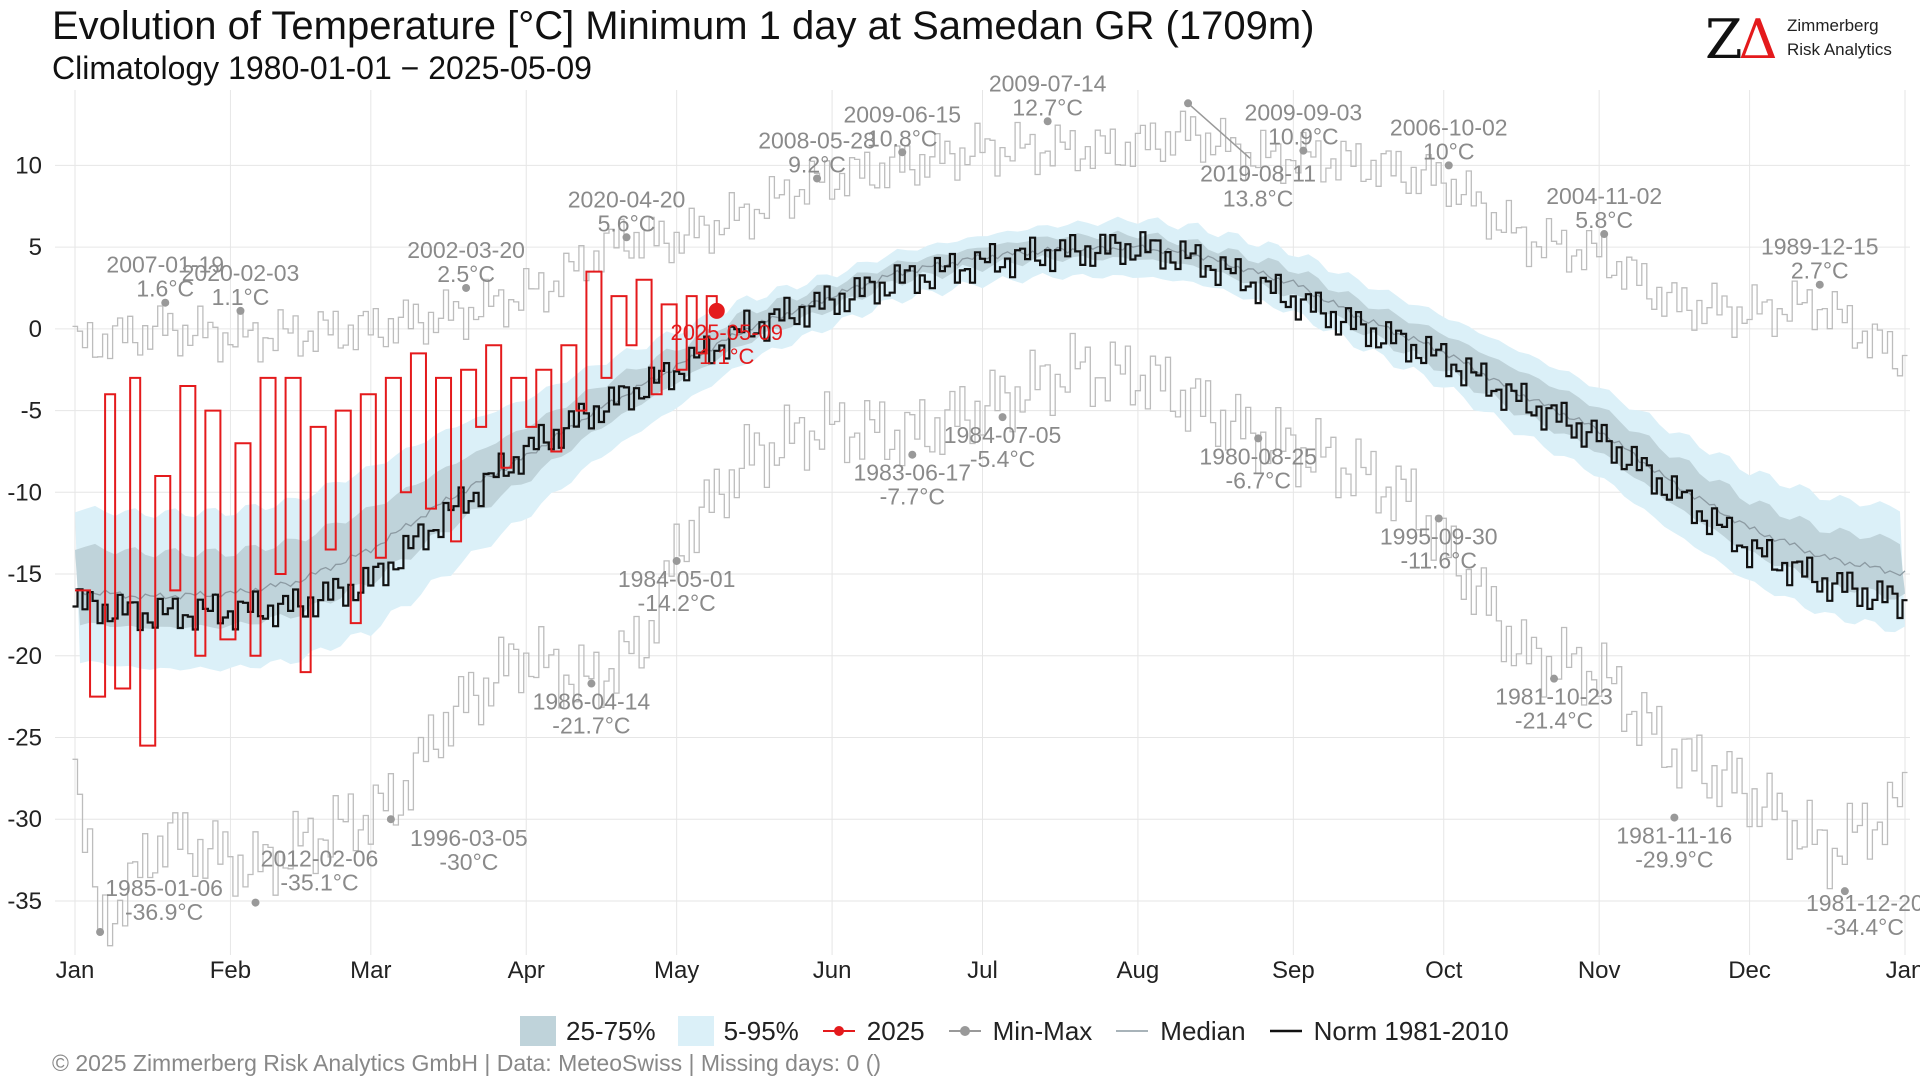 The image size is (1920, 1080). Describe the element at coordinates (31, 411) in the screenshot. I see `y-tick-label: -5` at that location.